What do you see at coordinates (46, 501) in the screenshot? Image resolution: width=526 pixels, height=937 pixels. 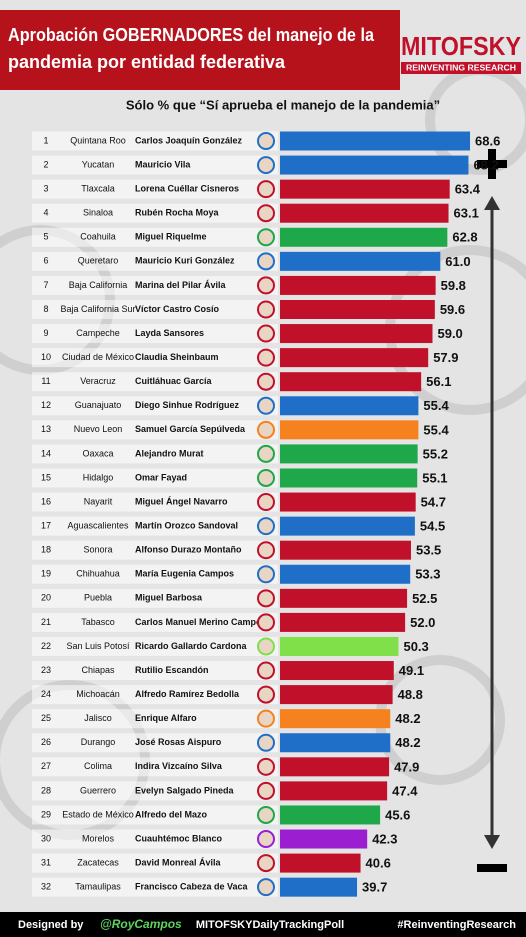 I see `rank: 16` at bounding box center [46, 501].